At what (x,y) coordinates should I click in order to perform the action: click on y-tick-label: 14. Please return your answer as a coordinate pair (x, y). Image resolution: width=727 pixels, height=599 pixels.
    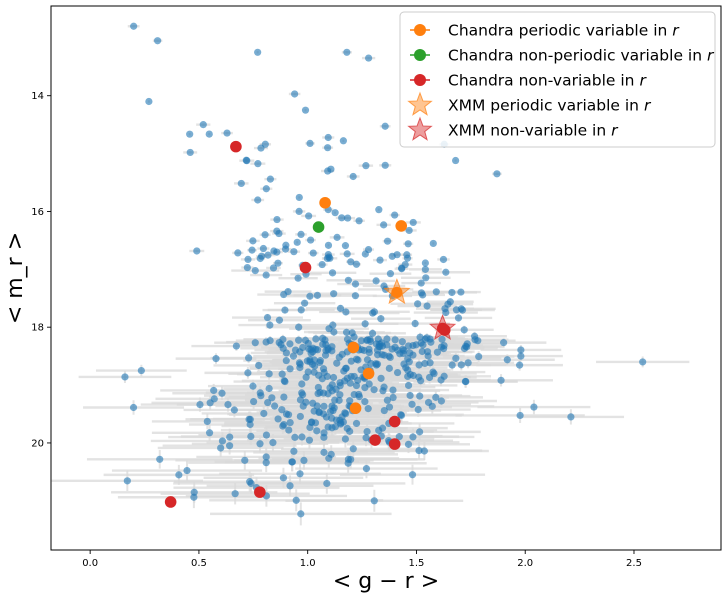
    Looking at the image, I should click on (37, 96).